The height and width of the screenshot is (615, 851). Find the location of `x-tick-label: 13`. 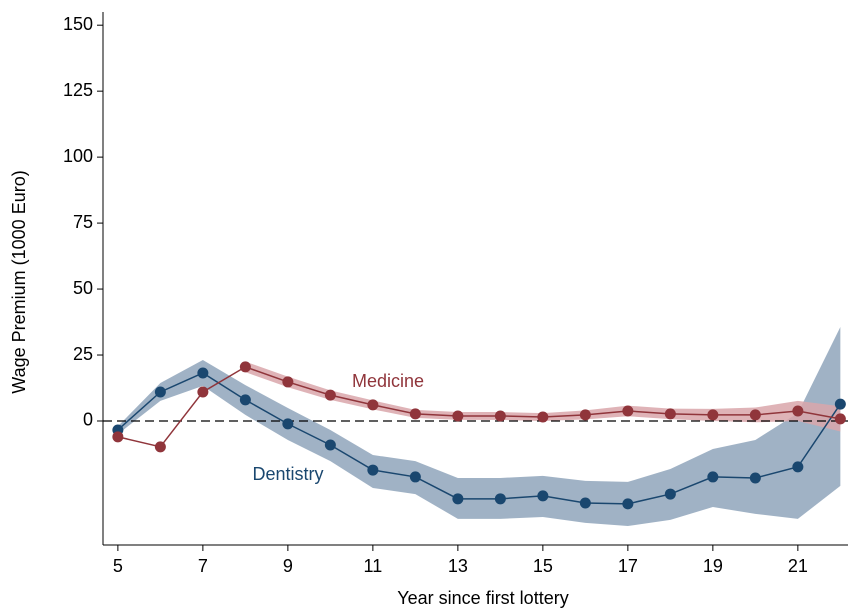

x-tick-label: 13 is located at coordinates (458, 566).